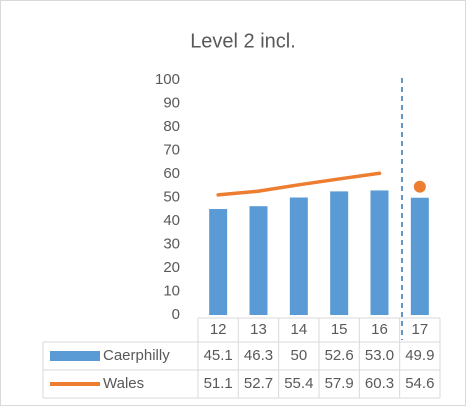 The width and height of the screenshot is (466, 411). Describe the element at coordinates (171, 290) in the screenshot. I see `y-tick-label: 10` at that location.